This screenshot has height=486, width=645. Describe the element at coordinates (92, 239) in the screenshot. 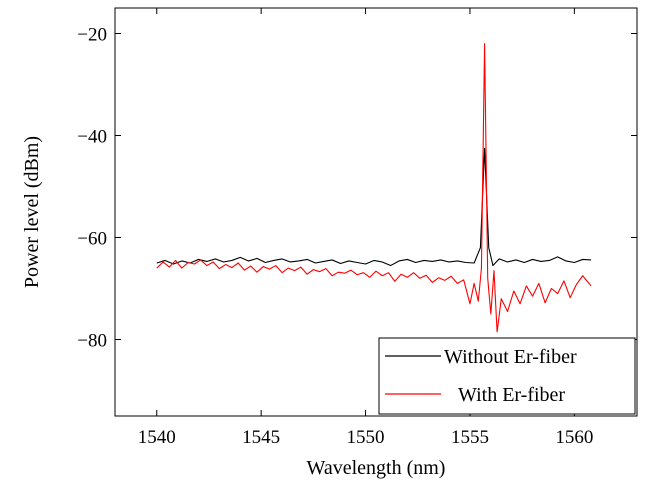

I see `y-tick-label: −60` at that location.